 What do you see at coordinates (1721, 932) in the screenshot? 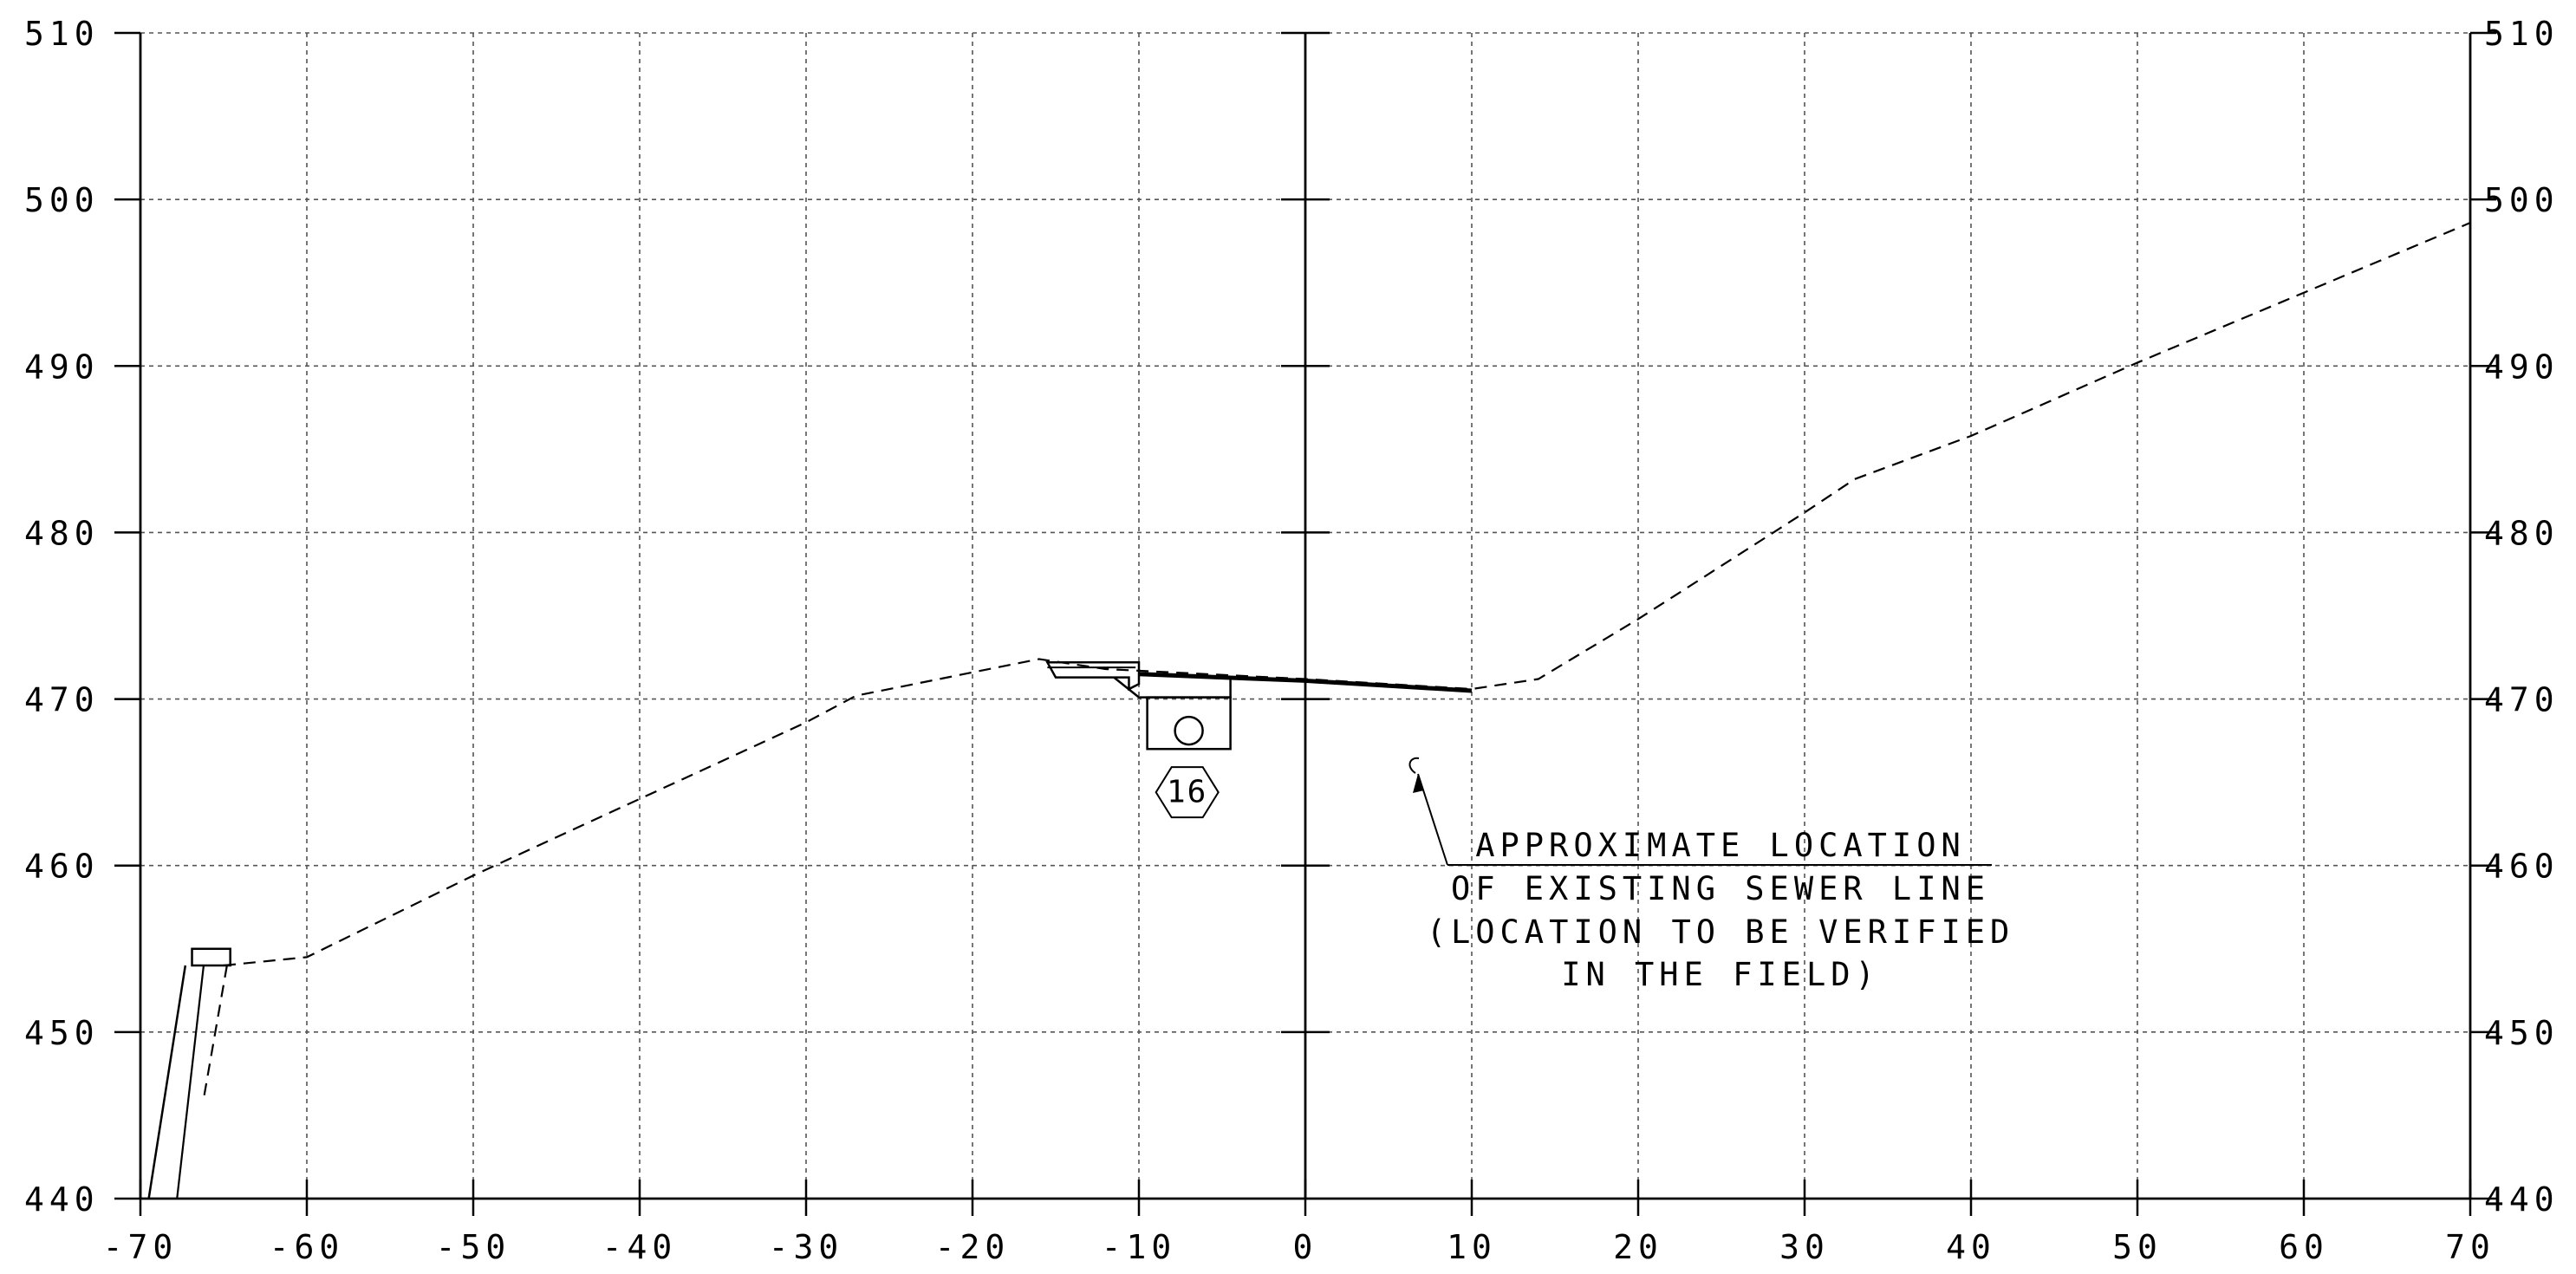
I see `note-line-3: (LOCATION TO BE VERIFIED` at bounding box center [1721, 932].